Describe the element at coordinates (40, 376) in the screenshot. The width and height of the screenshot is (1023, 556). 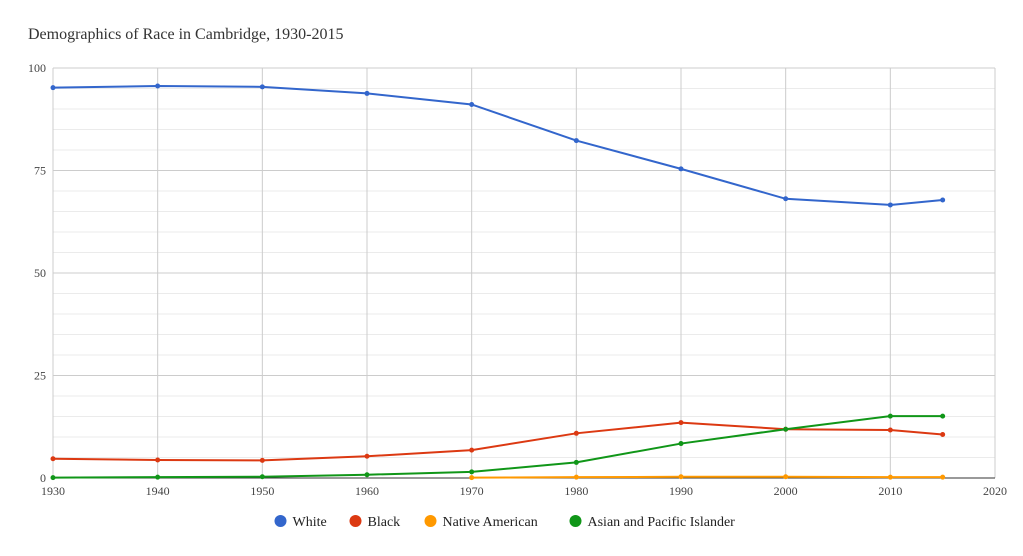
I see `y-tick-label: 25` at that location.